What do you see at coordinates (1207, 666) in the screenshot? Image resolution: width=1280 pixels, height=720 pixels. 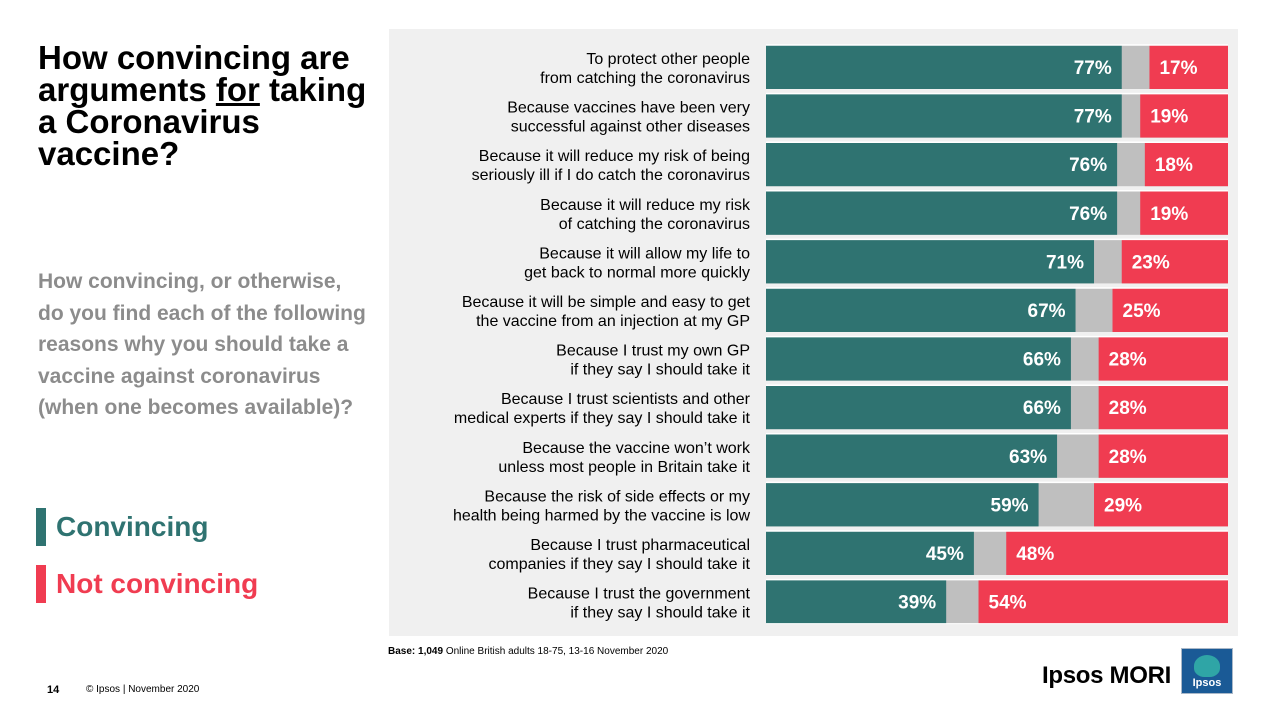 I see `logo-drop-icon` at bounding box center [1207, 666].